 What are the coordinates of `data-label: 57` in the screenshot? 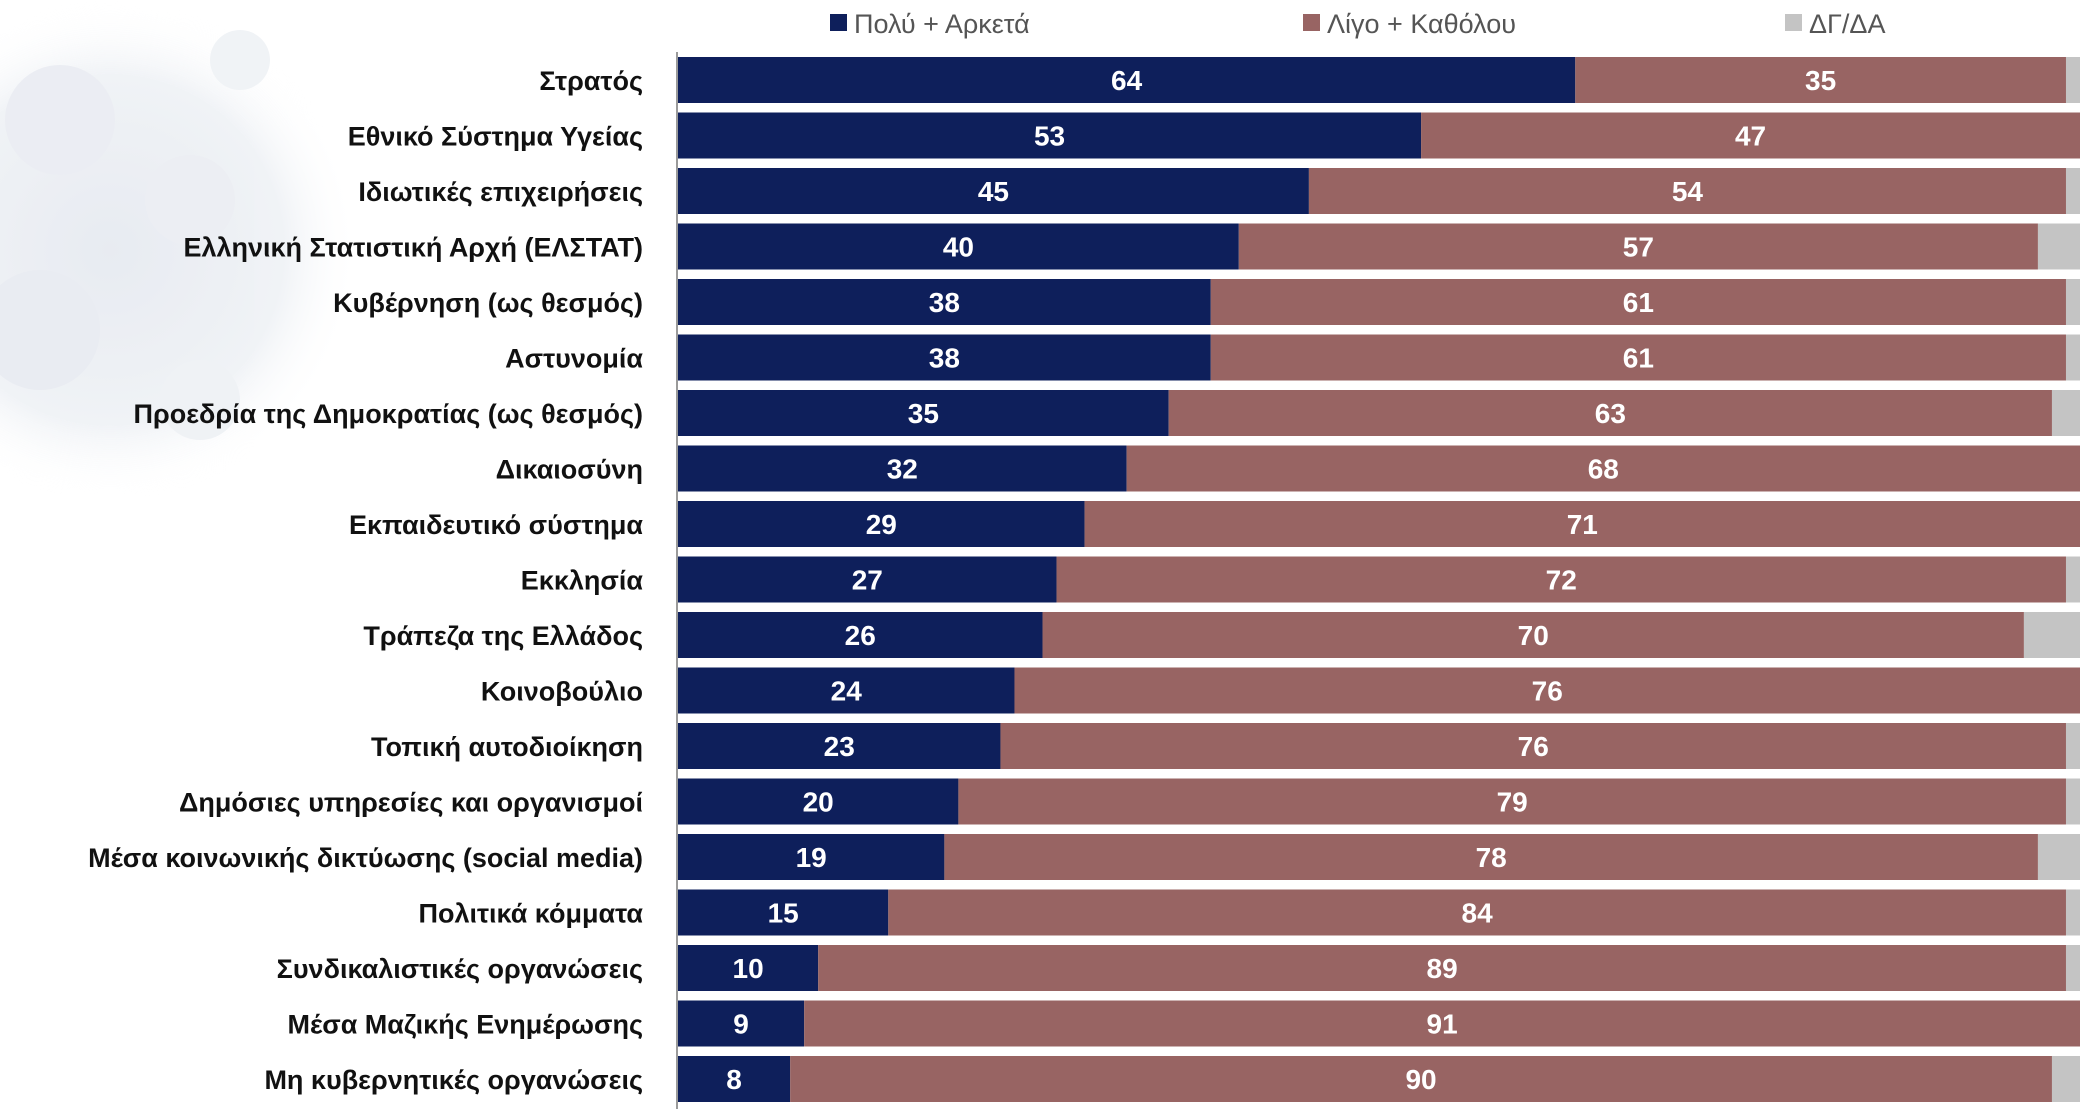 It's located at (1638, 247).